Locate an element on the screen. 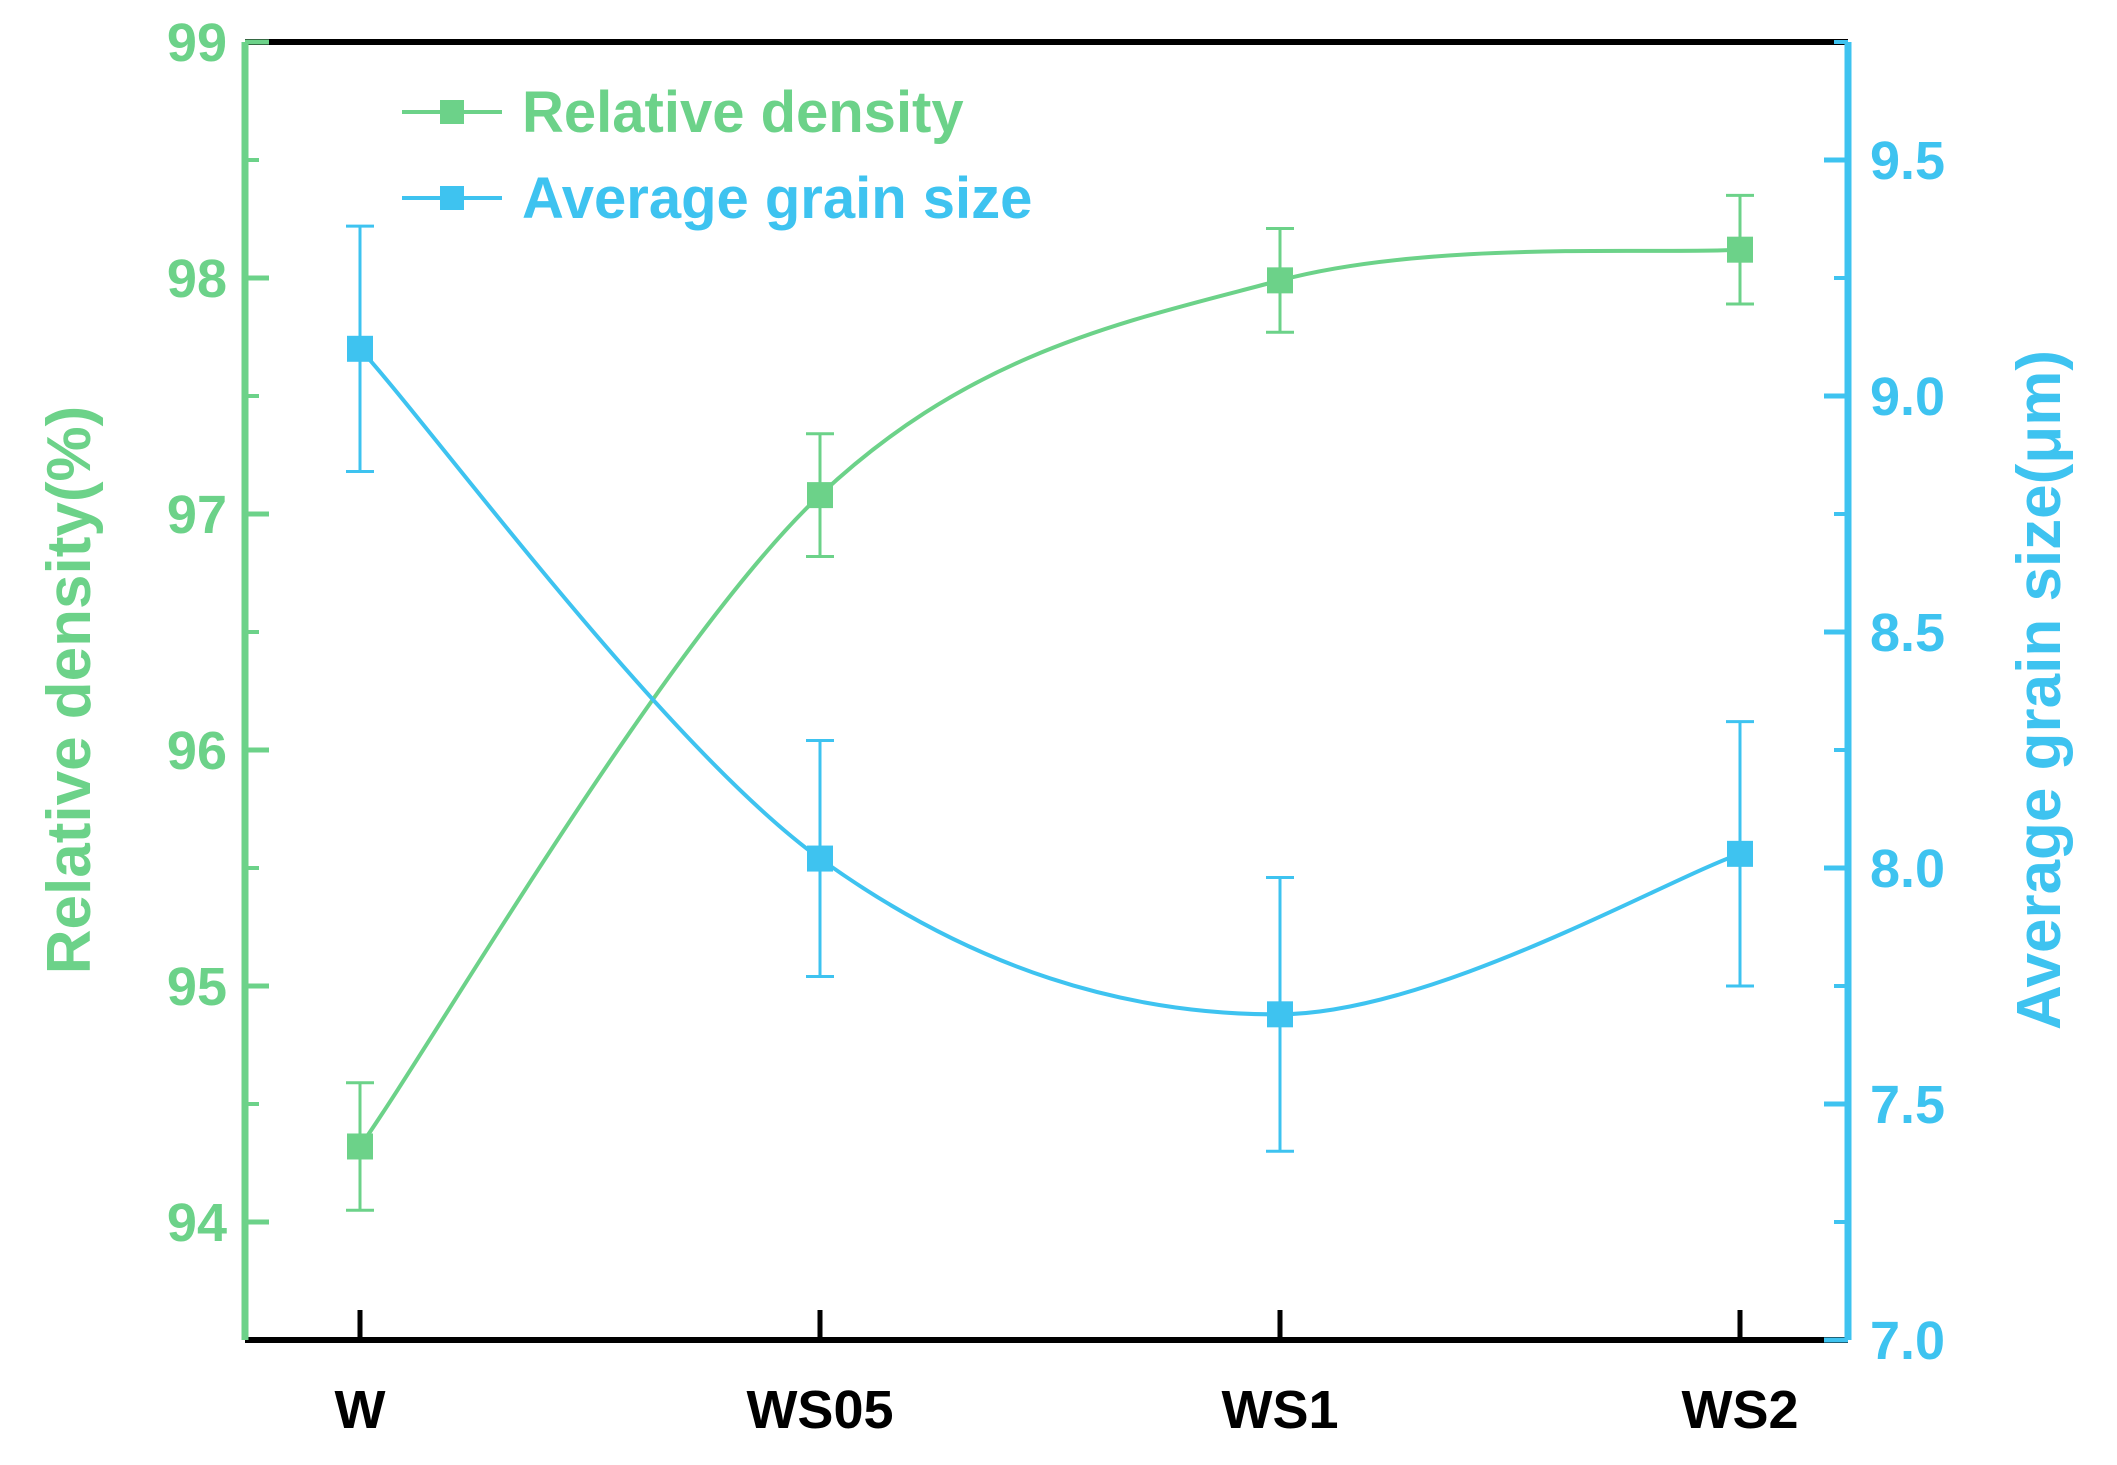  x-tick-label: WS2 is located at coordinates (1739, 1410).